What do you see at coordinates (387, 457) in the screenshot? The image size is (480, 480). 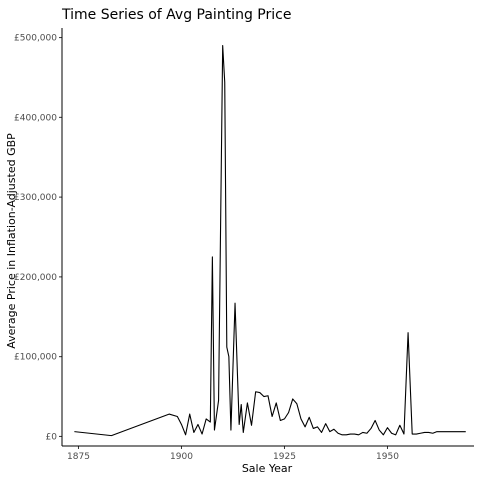 I see `x-tick-label: 1950` at bounding box center [387, 457].